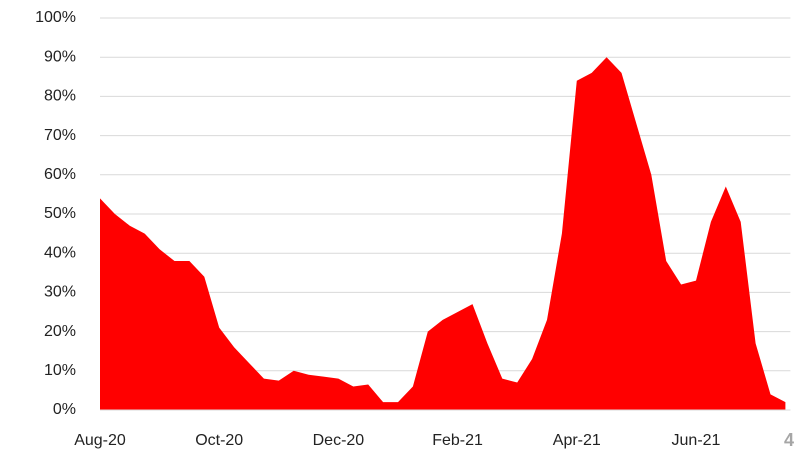  Describe the element at coordinates (60, 331) in the screenshot. I see `y-tick-label: 20%` at that location.